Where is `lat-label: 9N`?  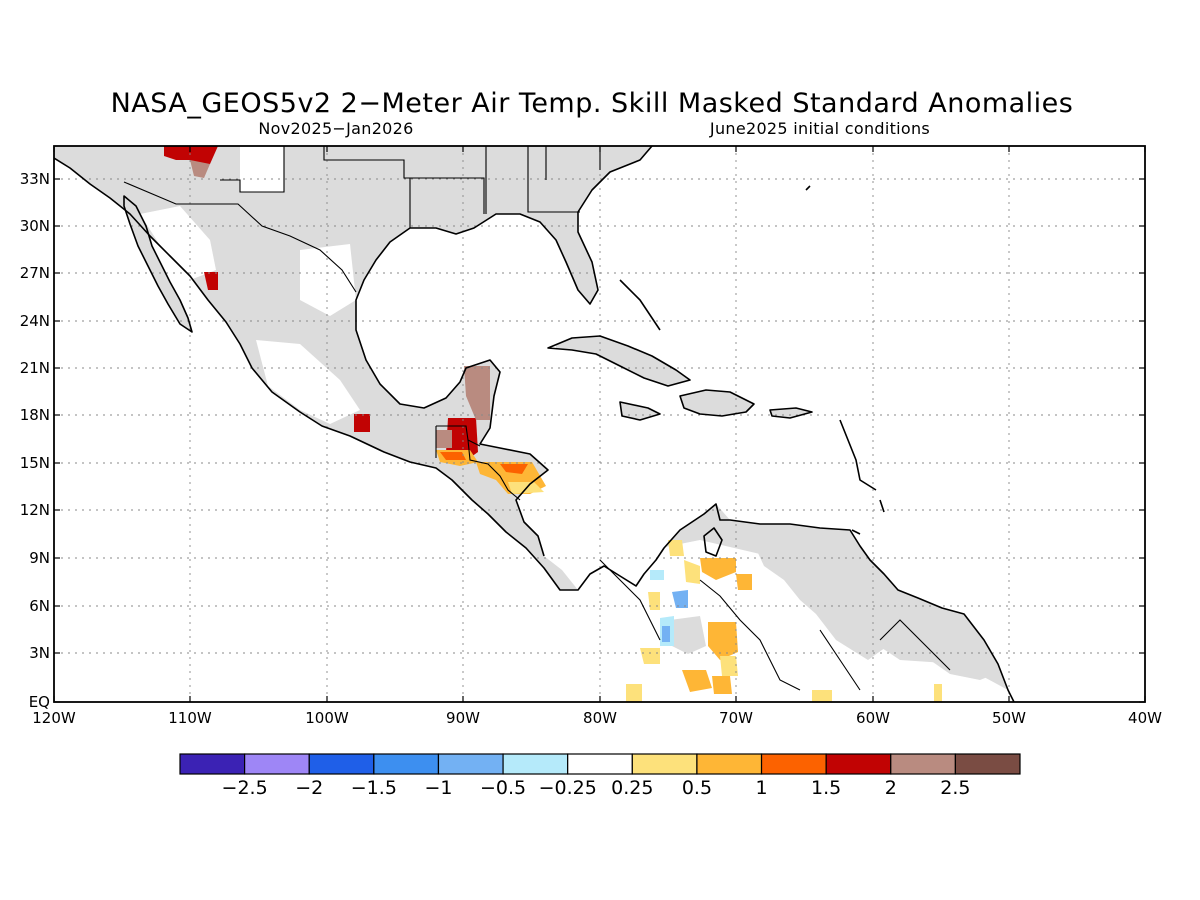 lat-label: 9N is located at coordinates (39, 558).